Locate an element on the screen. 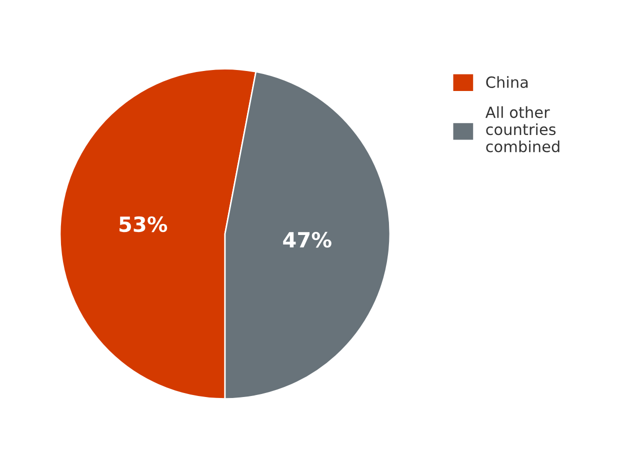 This screenshot has height=454, width=625. data-label: 47% is located at coordinates (307, 240).